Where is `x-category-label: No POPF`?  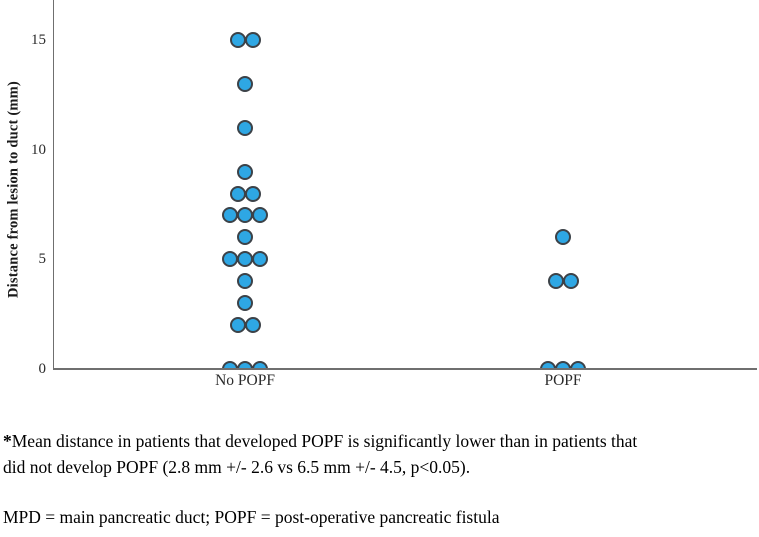
x-category-label: No POPF is located at coordinates (245, 380).